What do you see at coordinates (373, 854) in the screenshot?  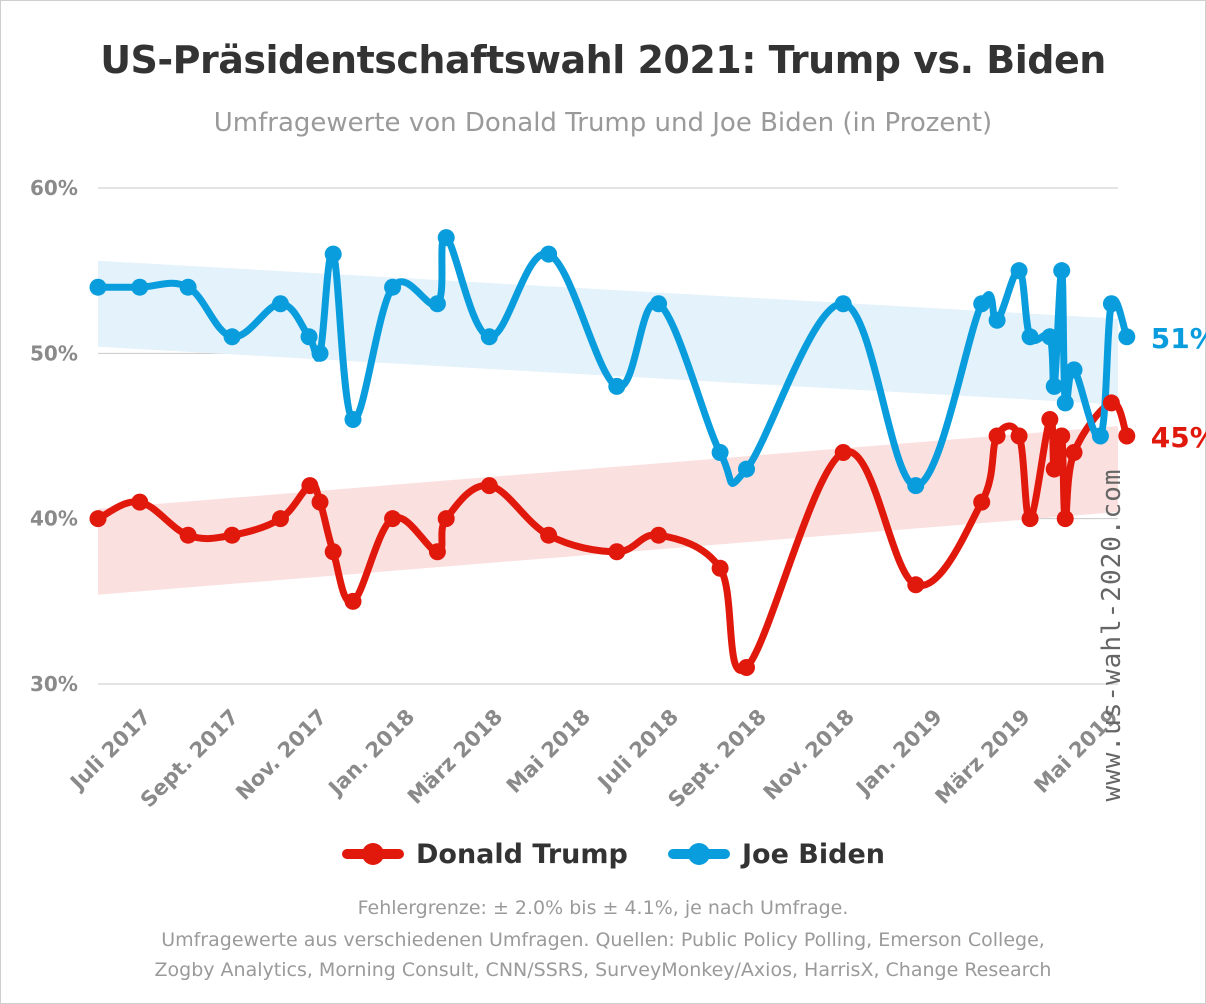 I see `legend-swatch-trump` at bounding box center [373, 854].